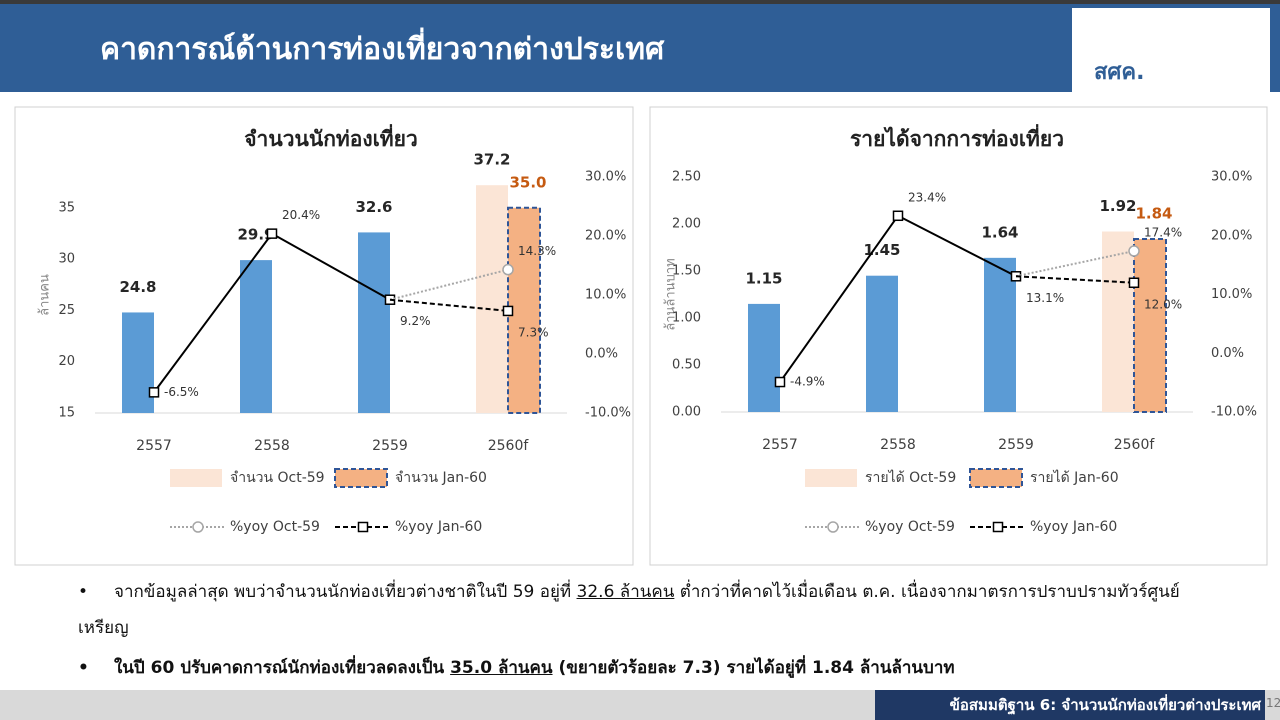 Image resolution: width=1280 pixels, height=720 pixels. Describe the element at coordinates (181, 392) in the screenshot. I see `line-label: -6.5%` at that location.